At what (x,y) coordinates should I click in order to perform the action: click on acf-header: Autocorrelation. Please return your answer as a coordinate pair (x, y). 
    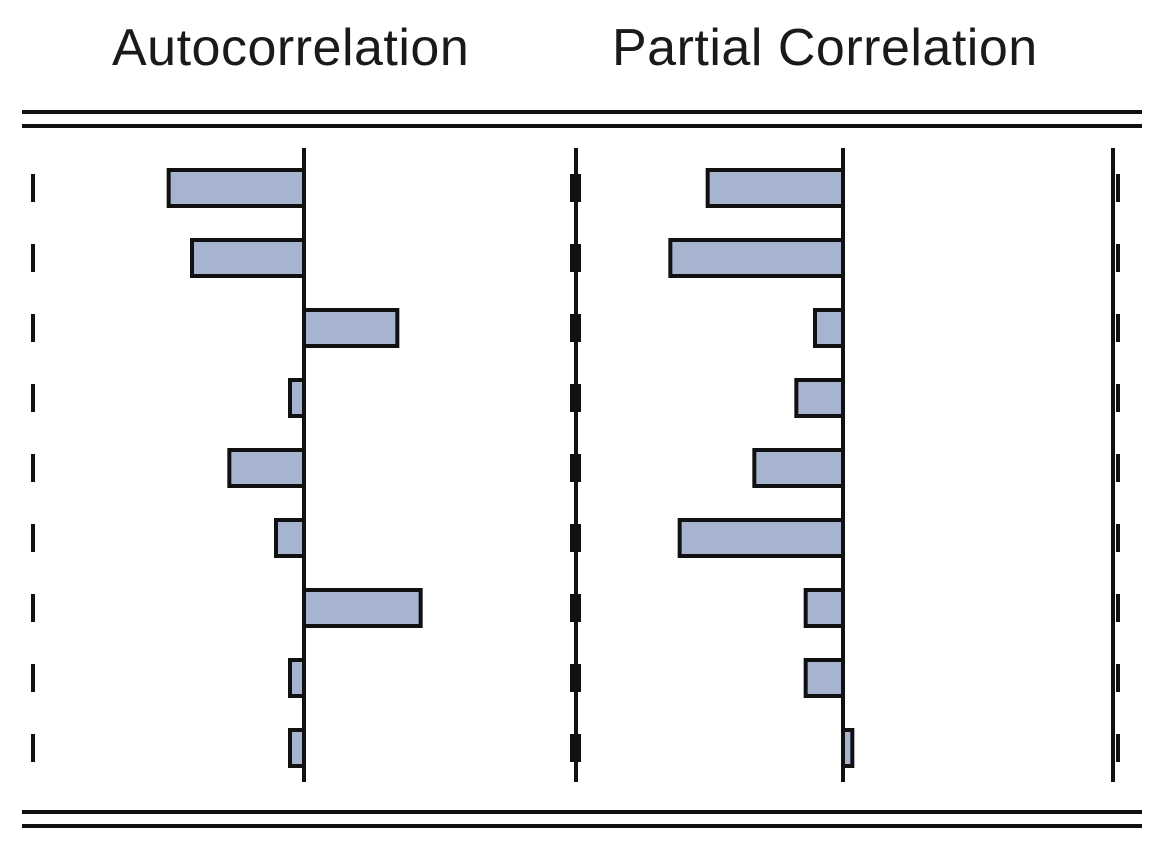
    Looking at the image, I should click on (291, 48).